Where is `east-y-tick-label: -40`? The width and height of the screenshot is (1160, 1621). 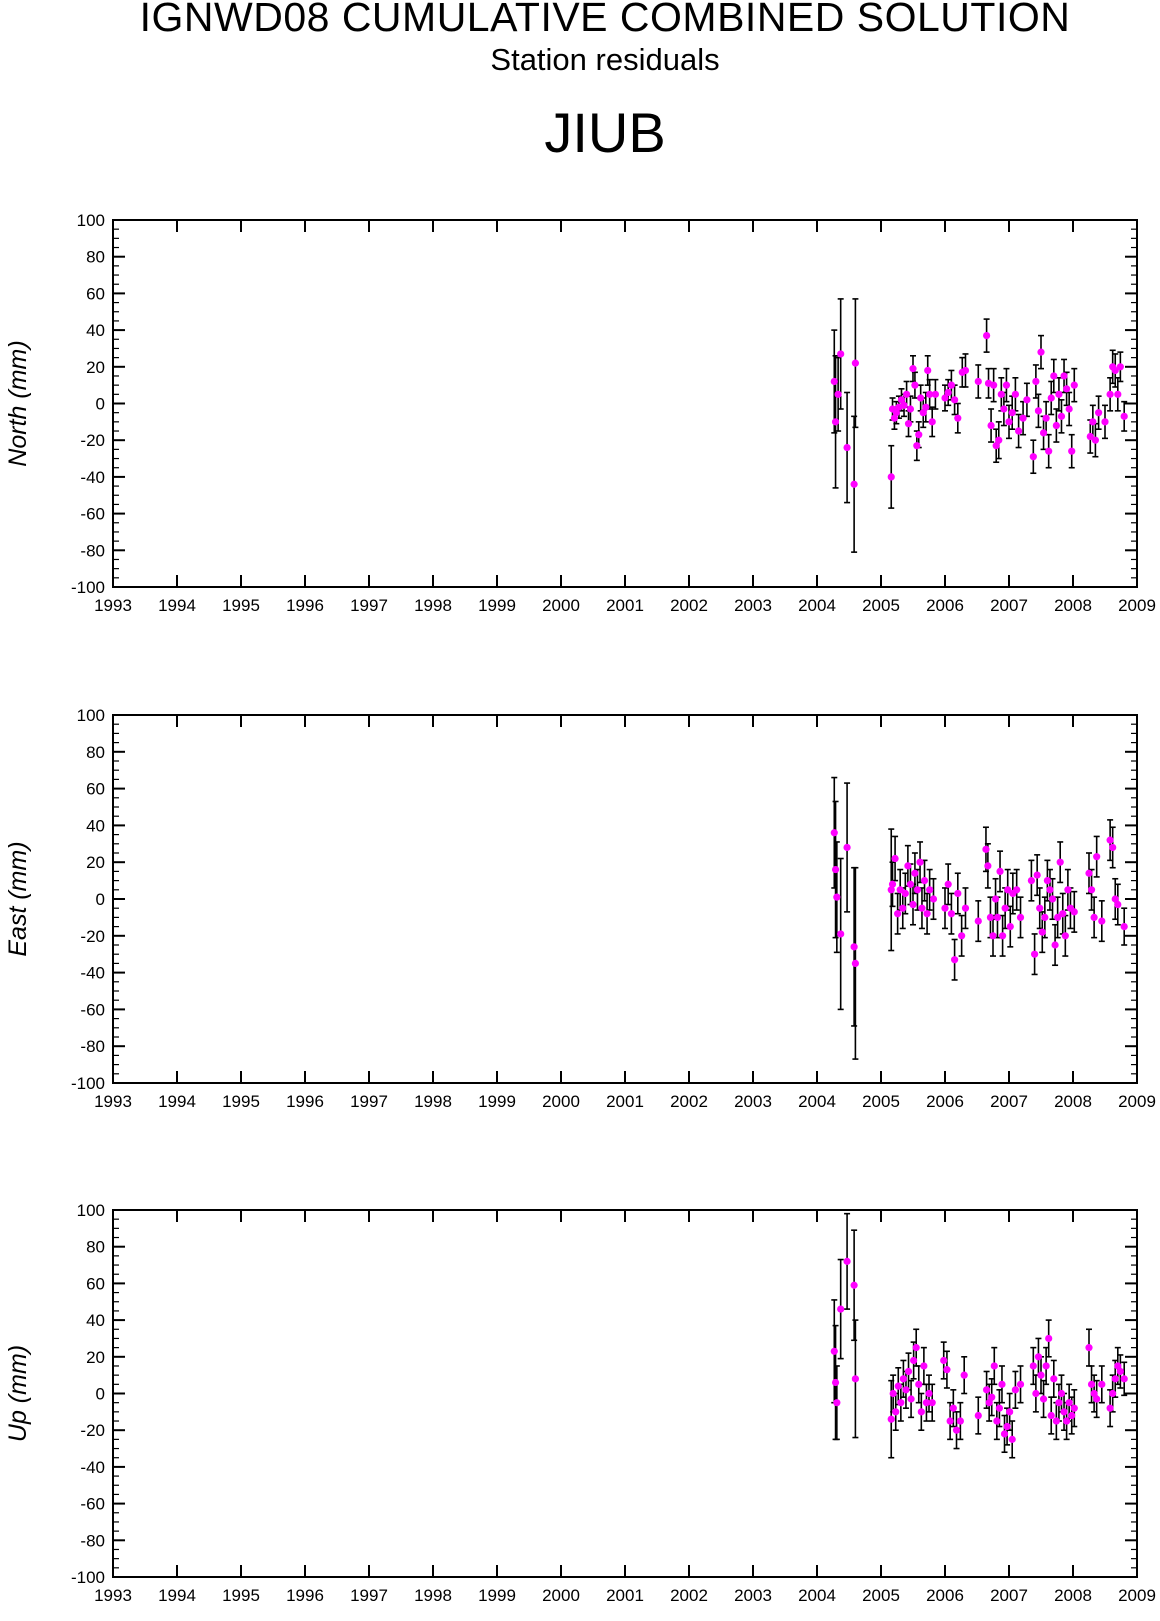
east-y-tick-label: -40 is located at coordinates (92, 973).